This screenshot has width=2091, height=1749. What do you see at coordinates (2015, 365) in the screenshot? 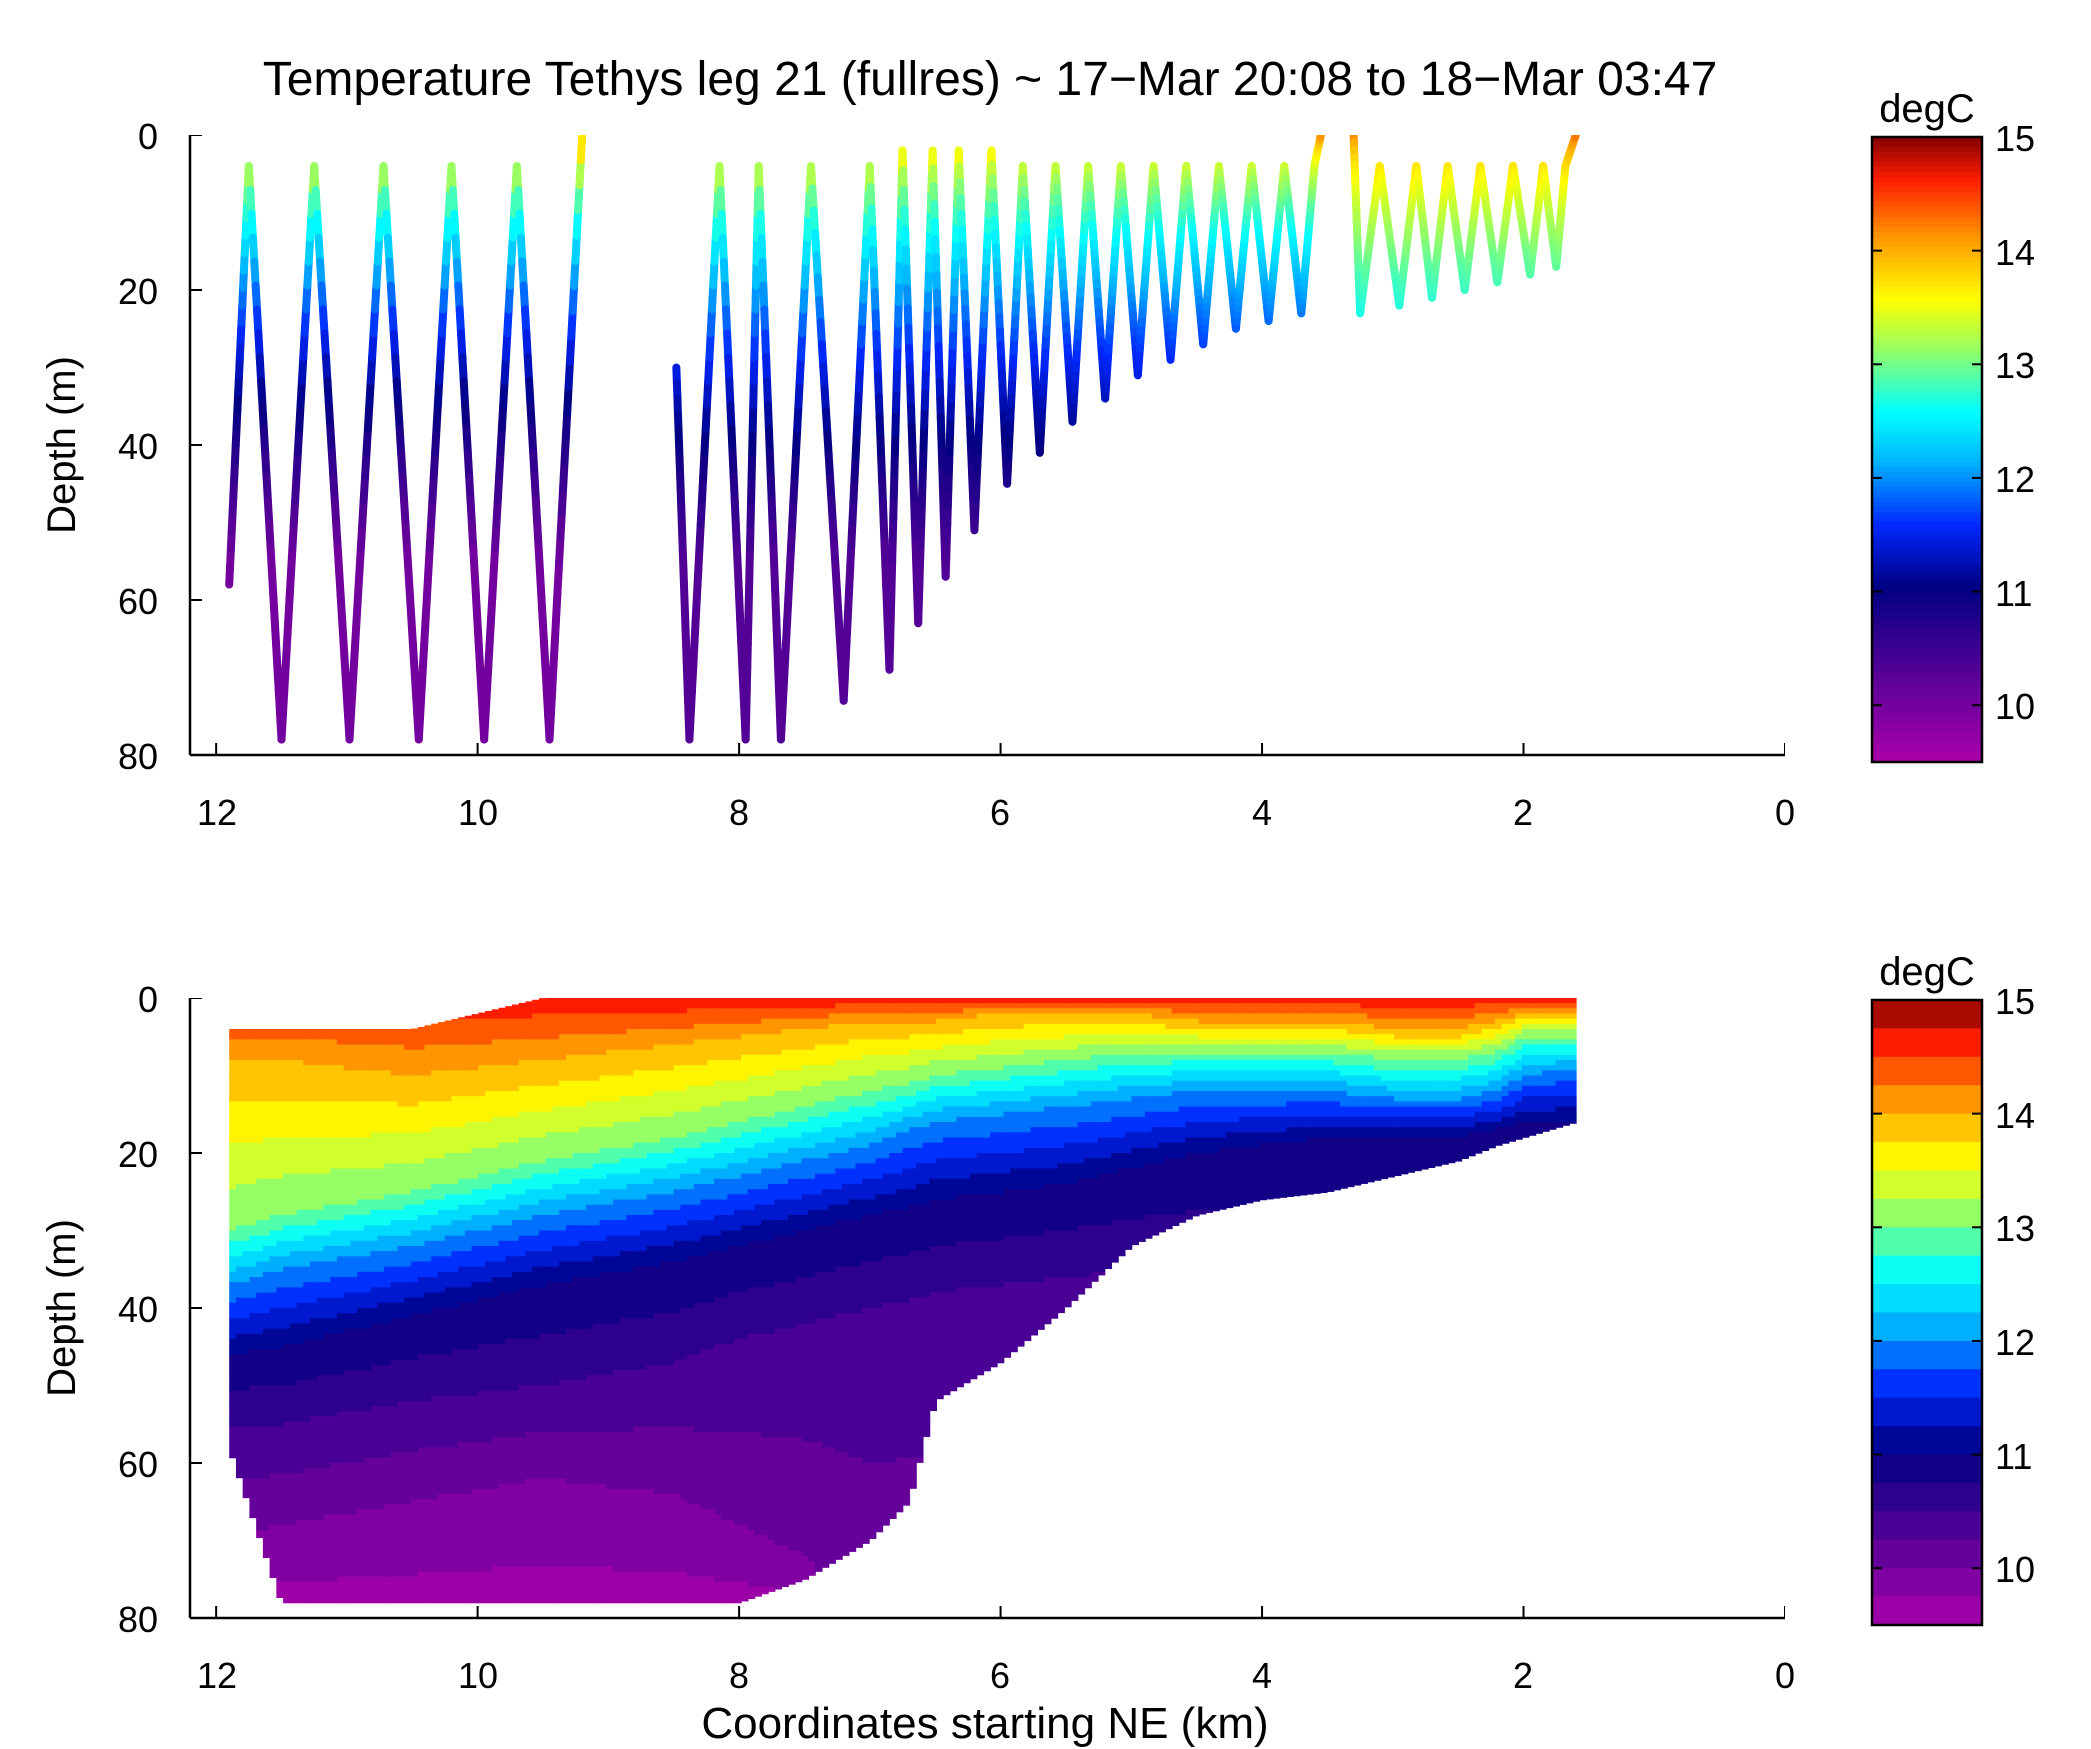
I see `top-colorbar-tick-label: 13` at bounding box center [2015, 365].